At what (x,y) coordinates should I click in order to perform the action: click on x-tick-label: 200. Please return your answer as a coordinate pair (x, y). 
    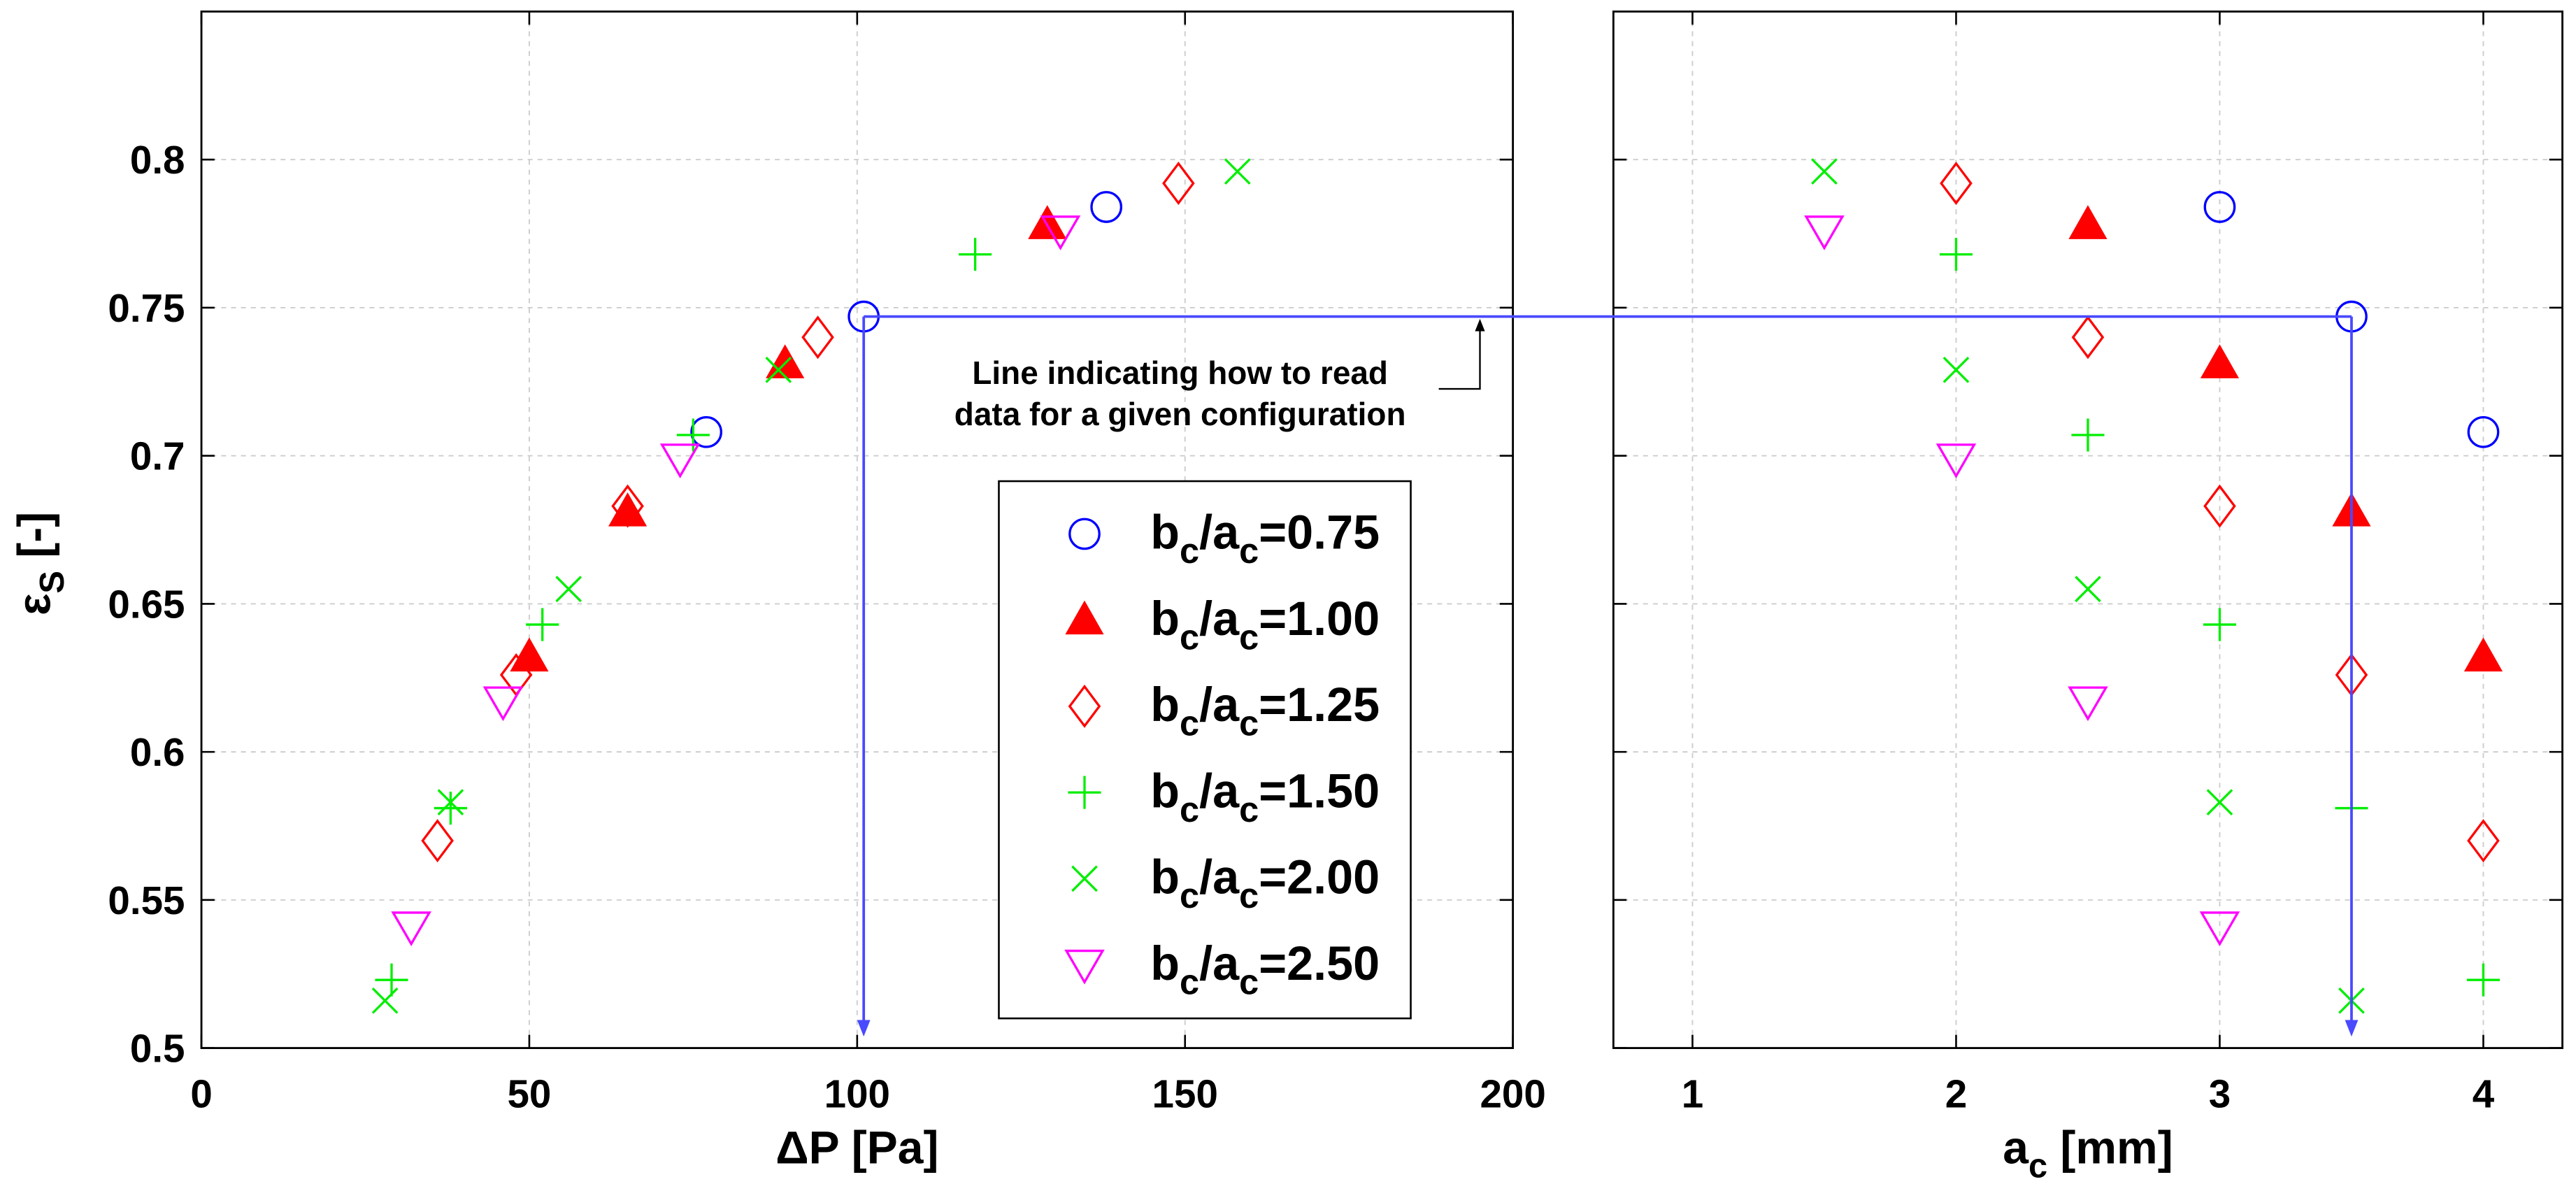
    Looking at the image, I should click on (1512, 1093).